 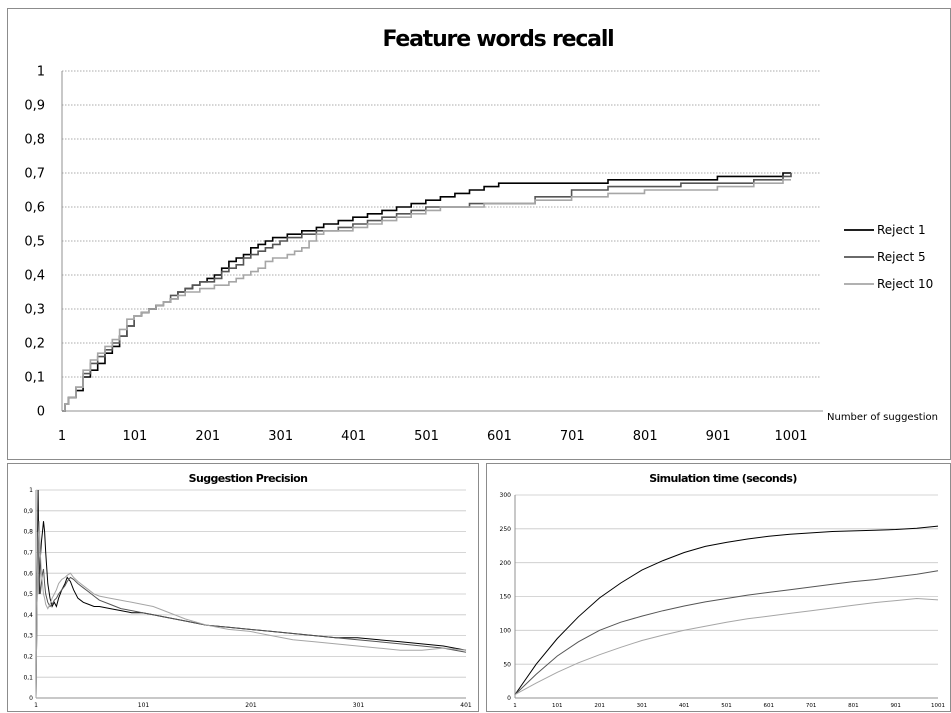 What do you see at coordinates (769, 706) in the screenshot?
I see `time-x-tick-label: 601` at bounding box center [769, 706].